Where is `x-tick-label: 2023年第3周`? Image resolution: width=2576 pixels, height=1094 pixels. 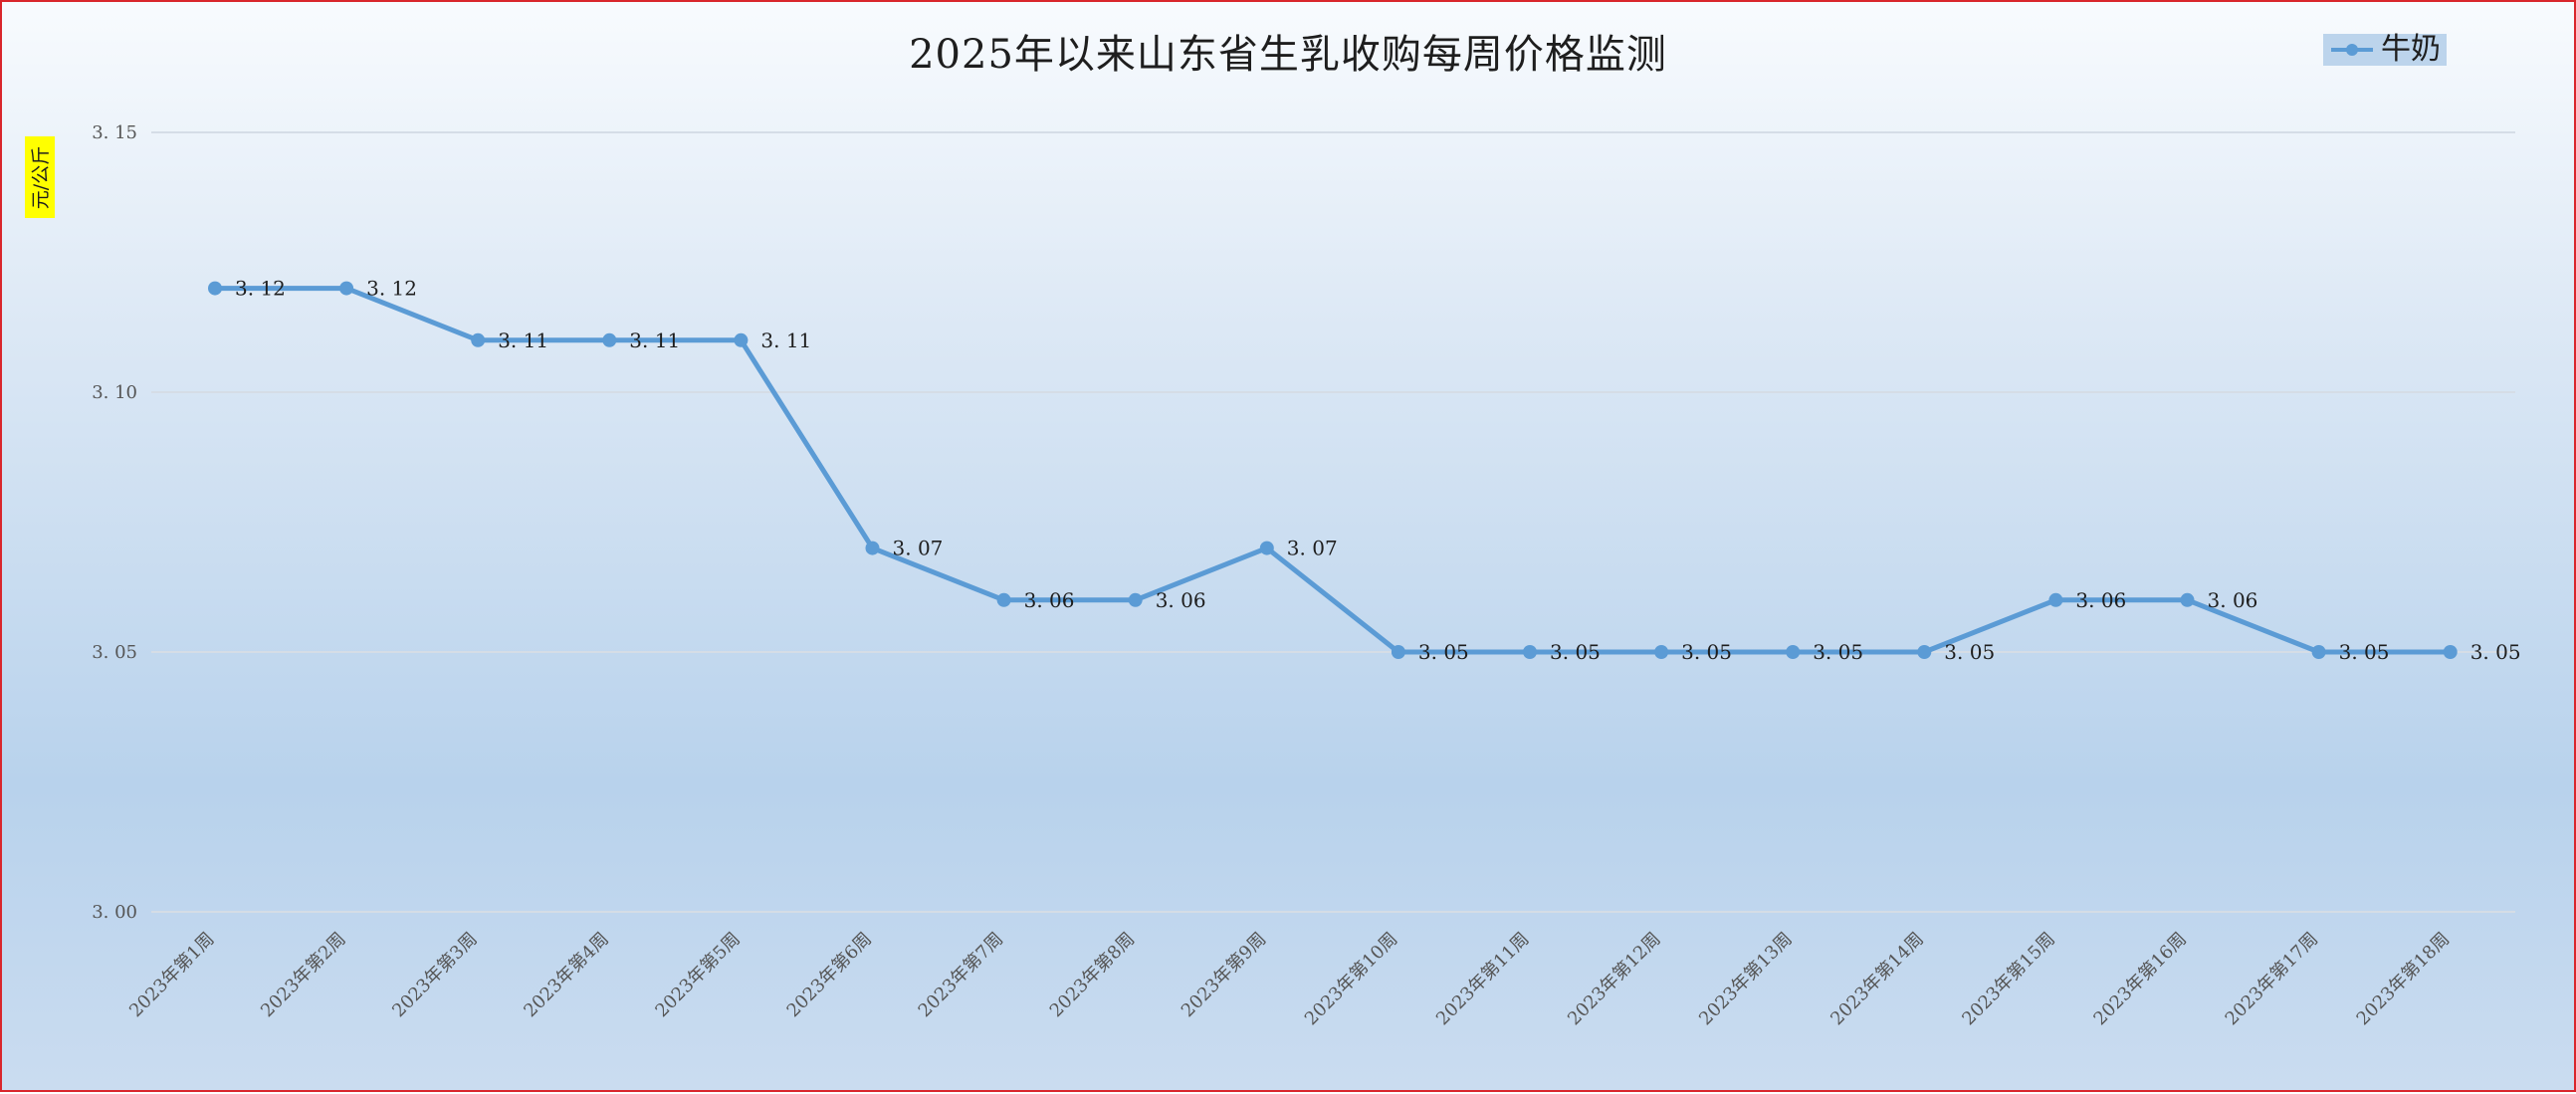
x-tick-label: 2023年第3周 is located at coordinates (435, 975).